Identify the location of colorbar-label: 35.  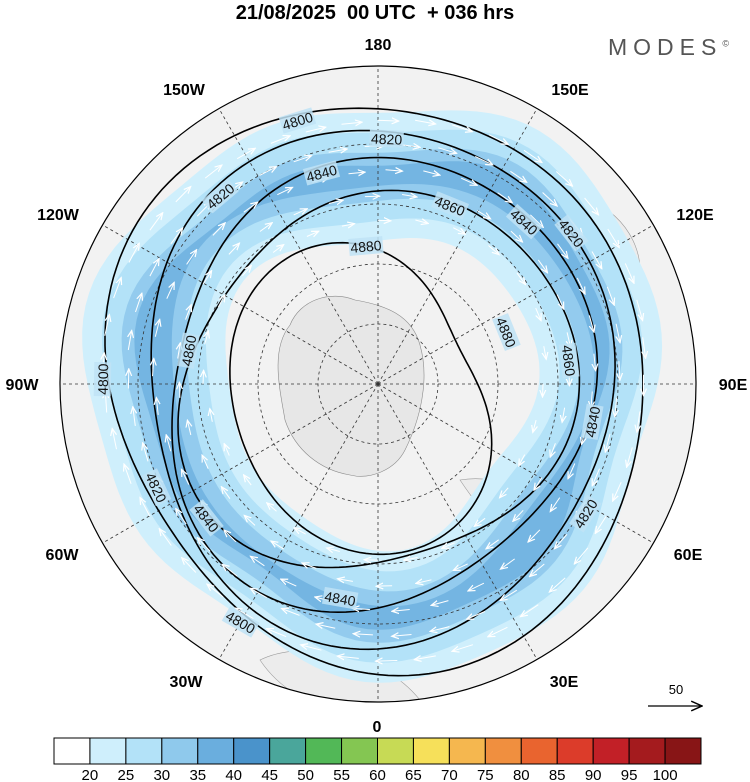
(197, 774).